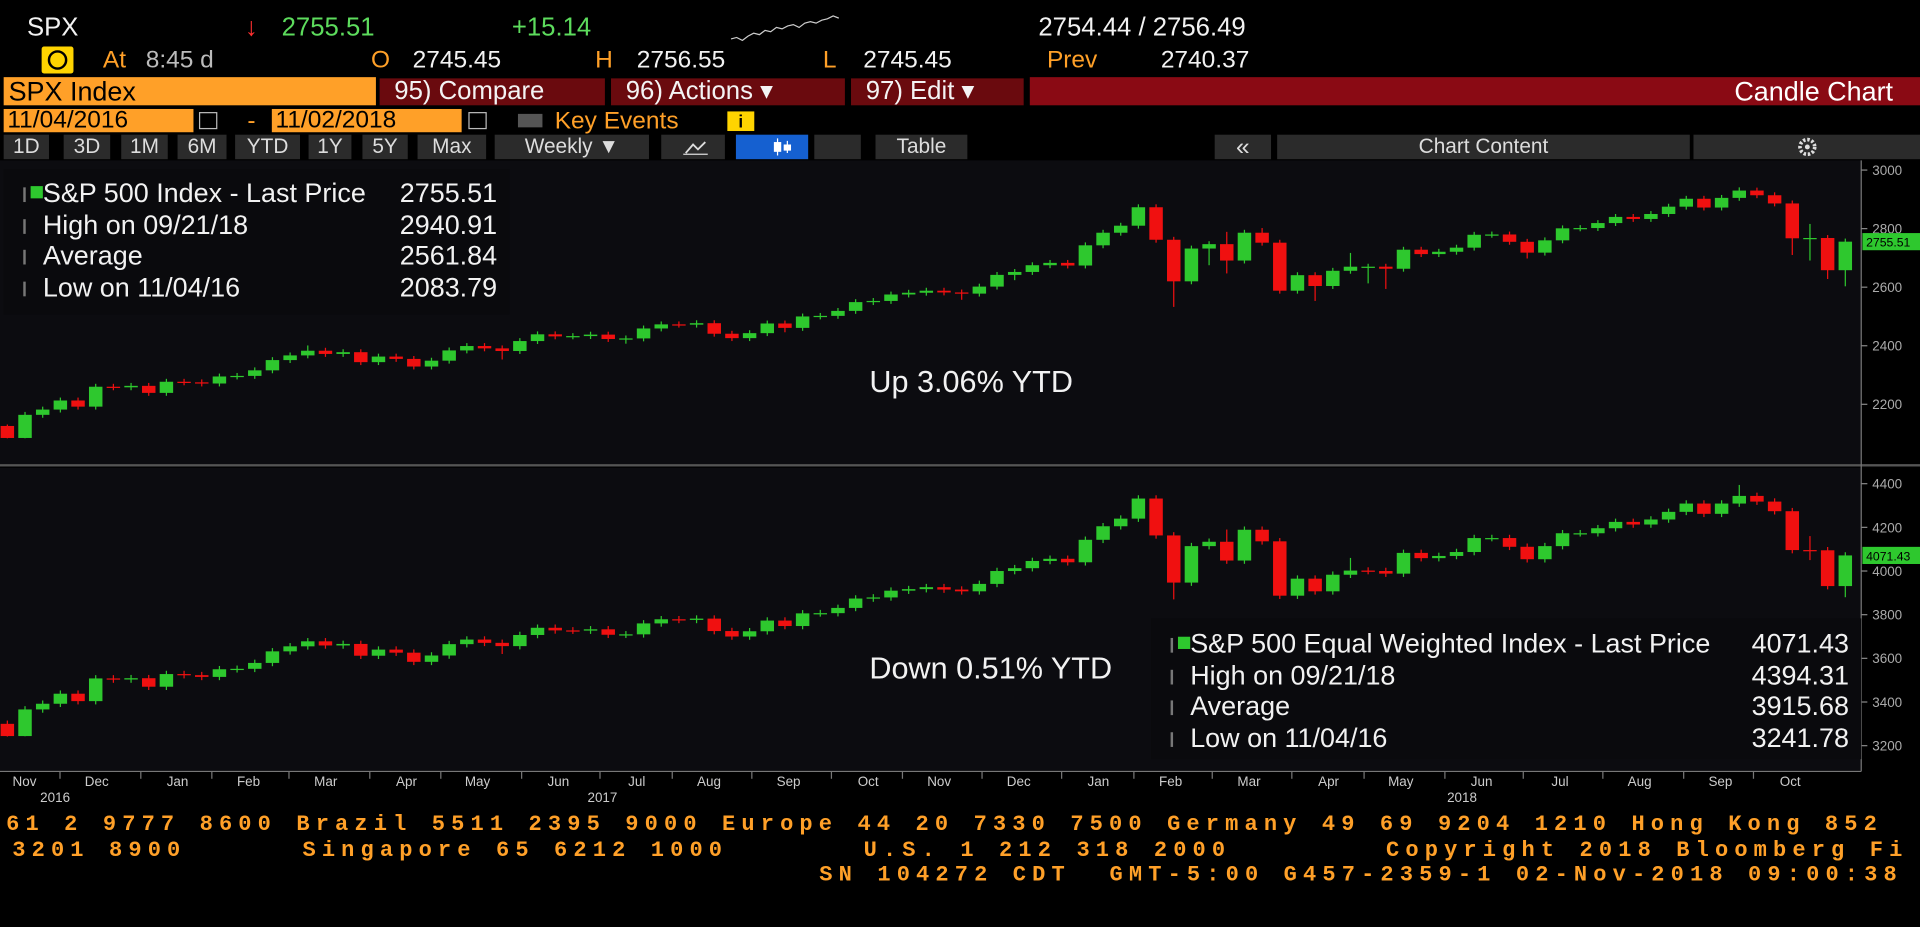 The image size is (1920, 927). What do you see at coordinates (530, 120) in the screenshot?
I see `key-events-toggle` at bounding box center [530, 120].